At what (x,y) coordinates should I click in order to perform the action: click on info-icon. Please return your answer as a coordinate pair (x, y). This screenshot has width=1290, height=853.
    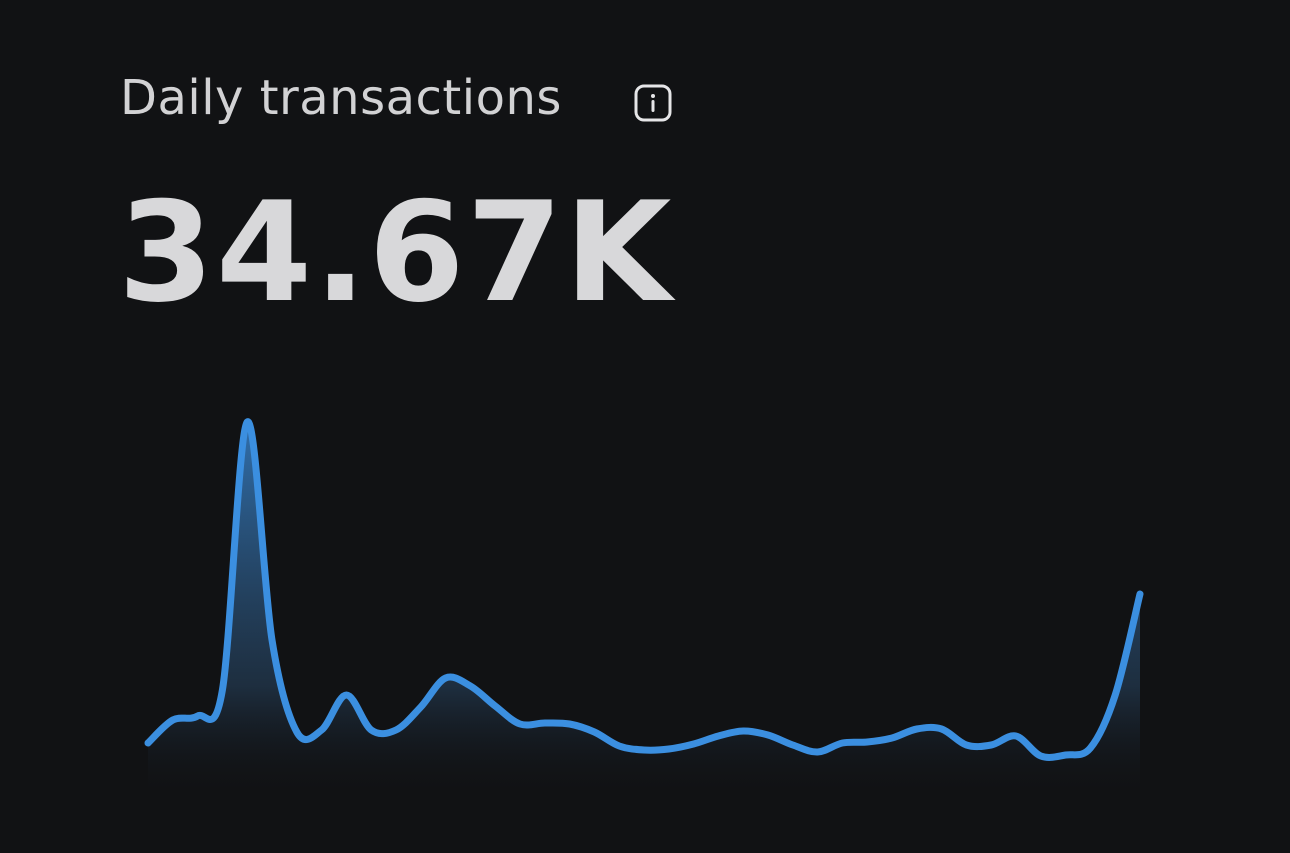
    Looking at the image, I should click on (653, 103).